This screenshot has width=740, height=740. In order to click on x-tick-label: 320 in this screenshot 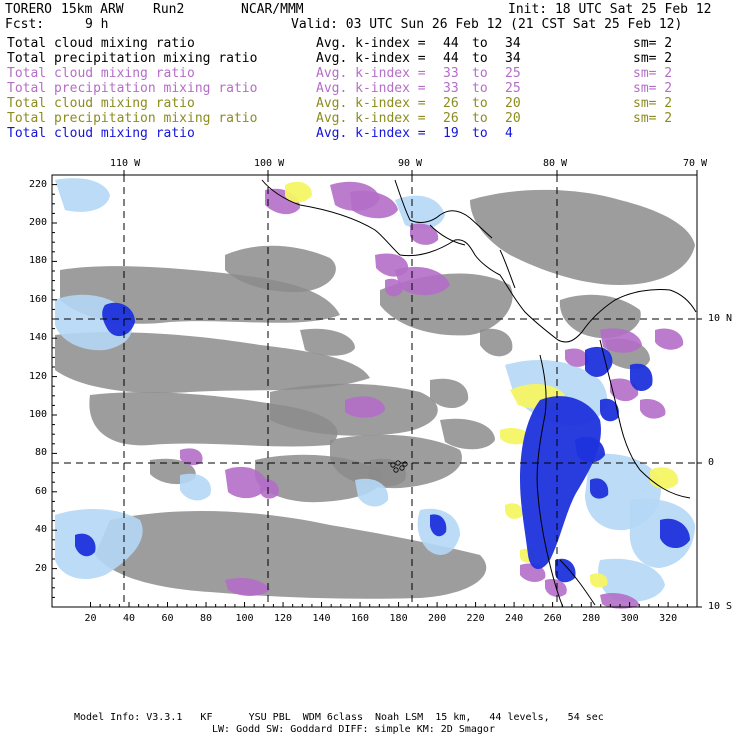, I will do `click(668, 618)`.